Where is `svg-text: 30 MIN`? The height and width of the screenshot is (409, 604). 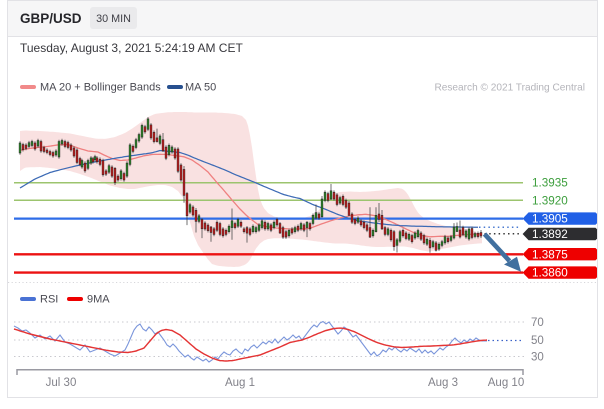 svg-text: 30 MIN is located at coordinates (113, 19).